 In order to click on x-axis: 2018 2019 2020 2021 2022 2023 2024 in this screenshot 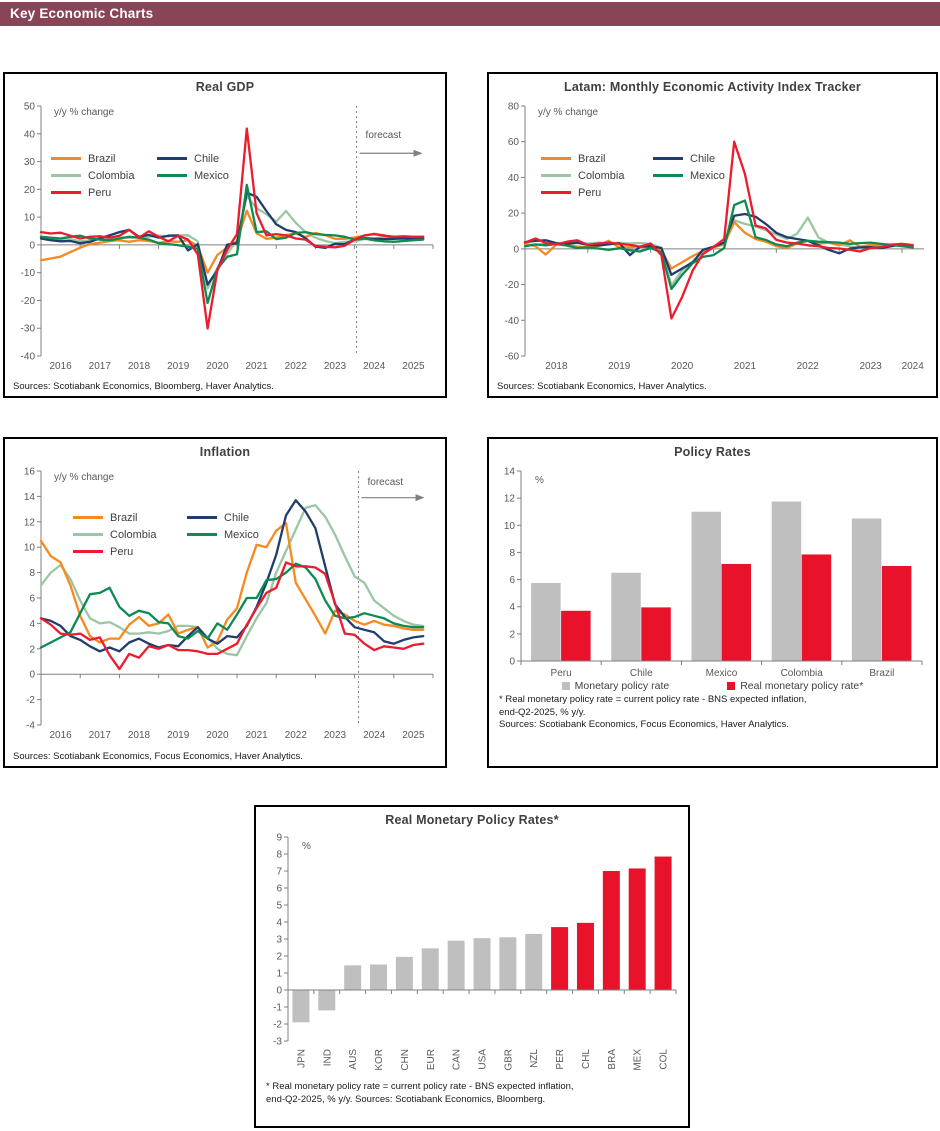, I will do `click(724, 310)`.